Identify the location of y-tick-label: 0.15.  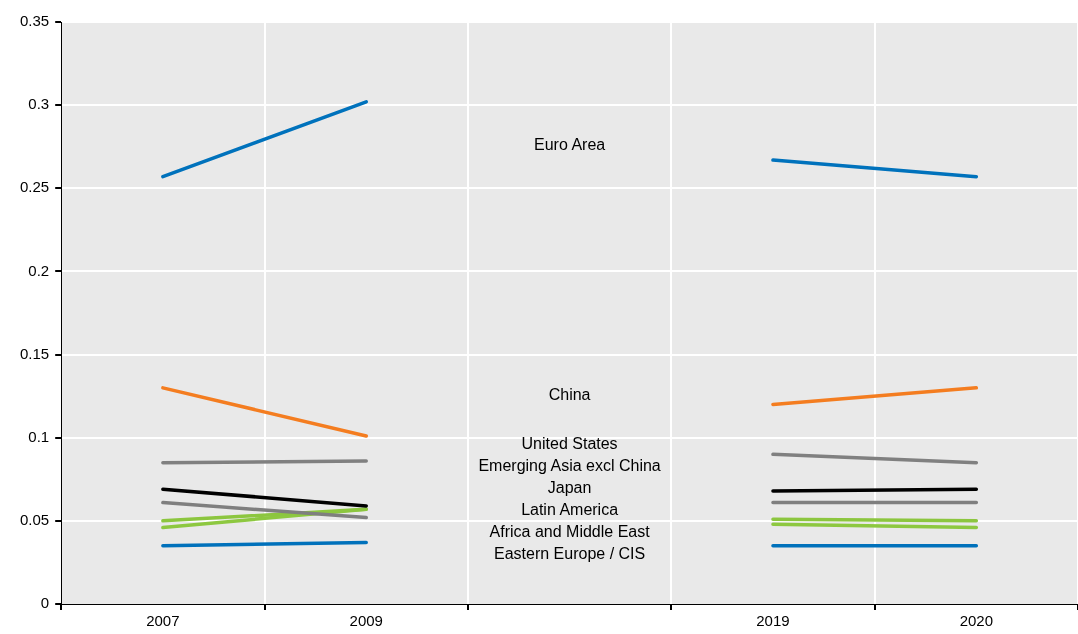
(34, 353).